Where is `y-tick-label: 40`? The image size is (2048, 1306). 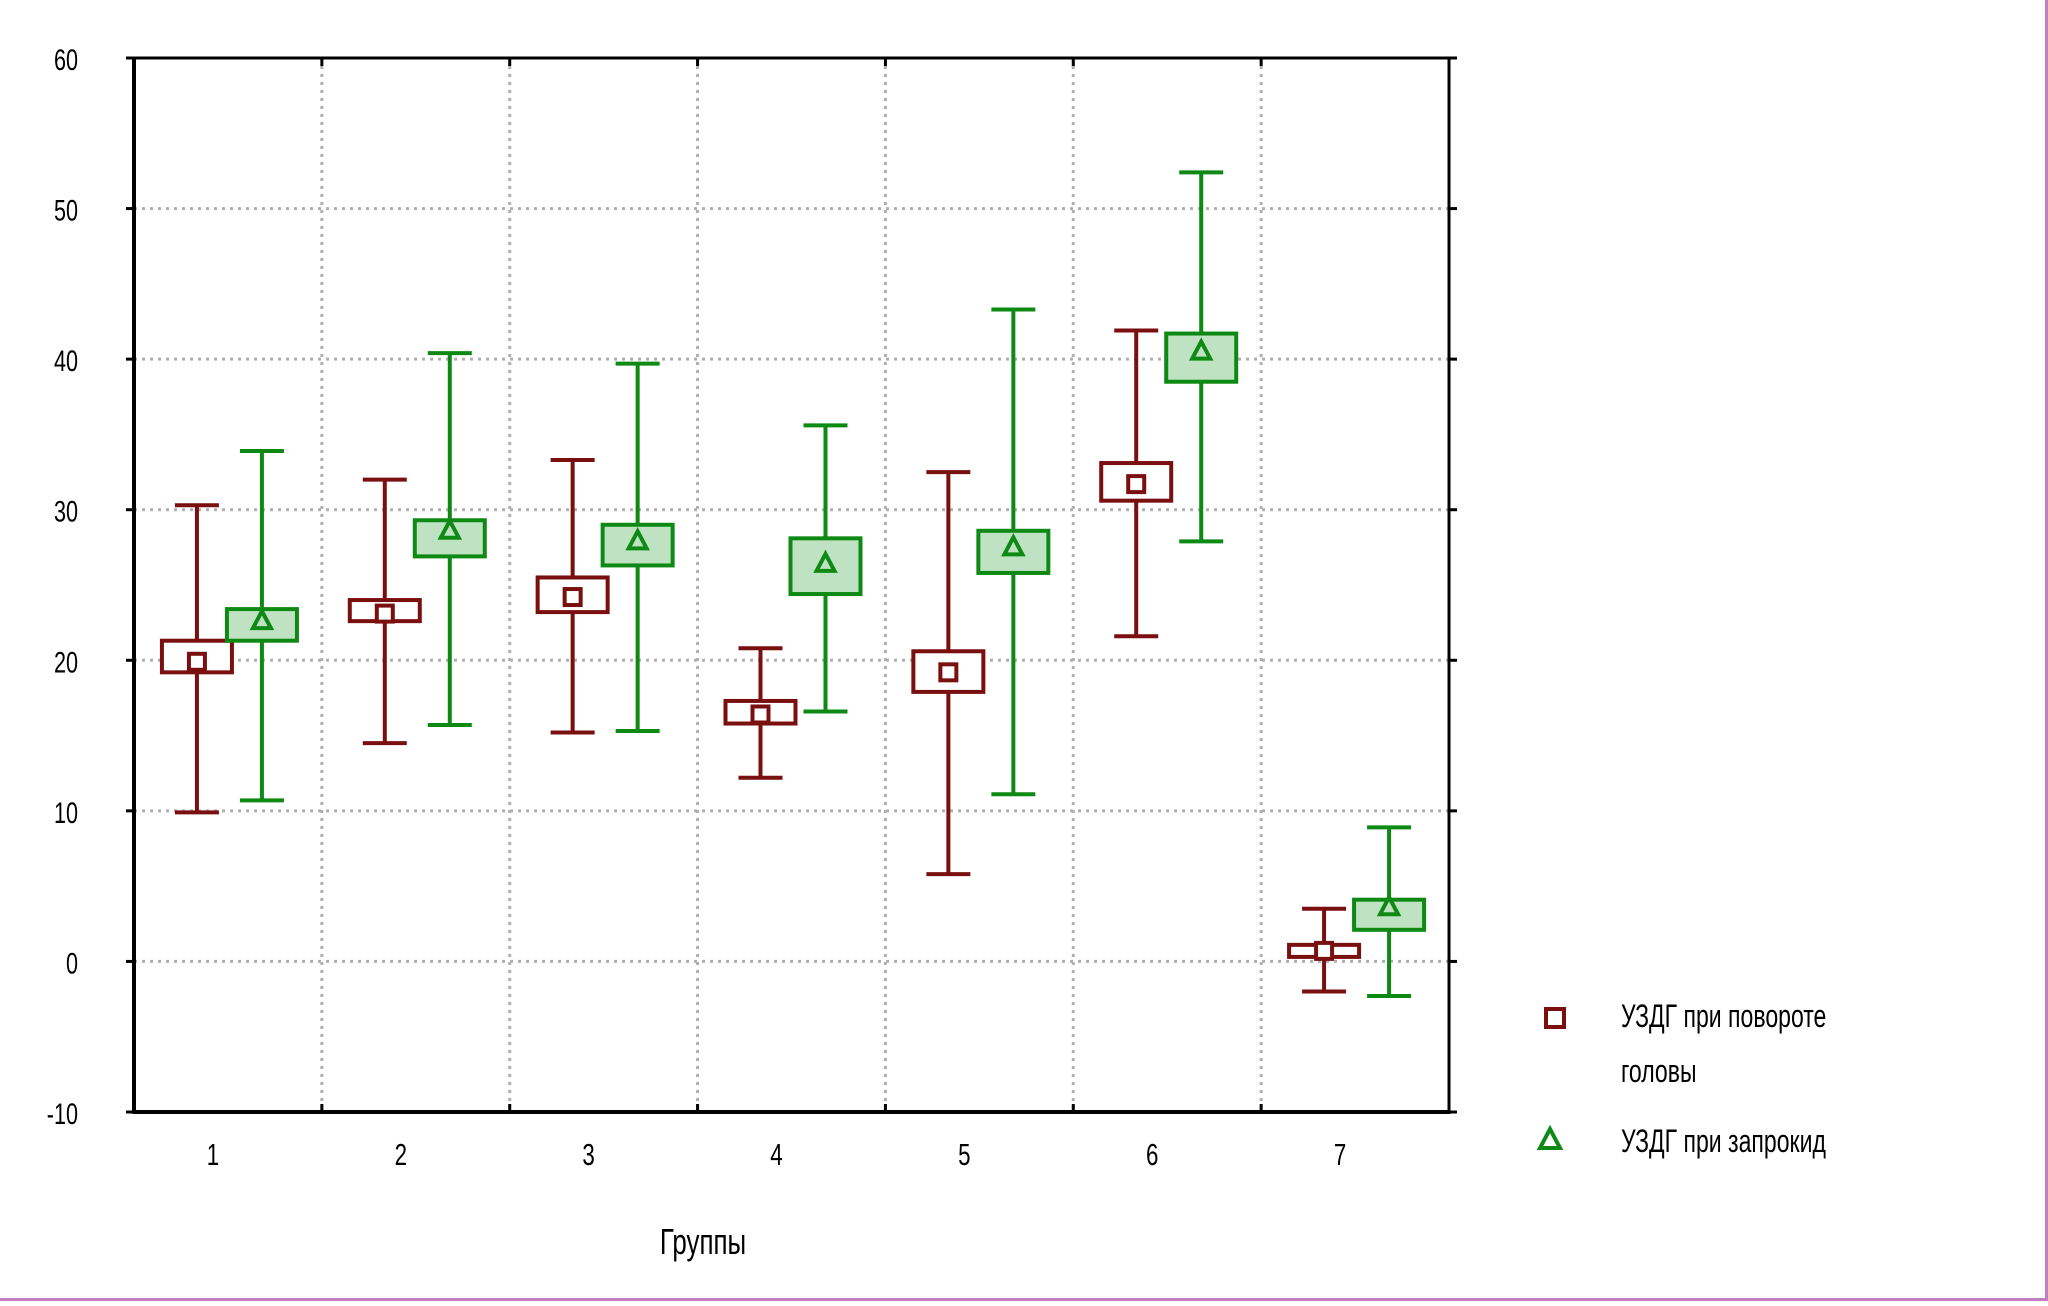 y-tick-label: 40 is located at coordinates (66, 361).